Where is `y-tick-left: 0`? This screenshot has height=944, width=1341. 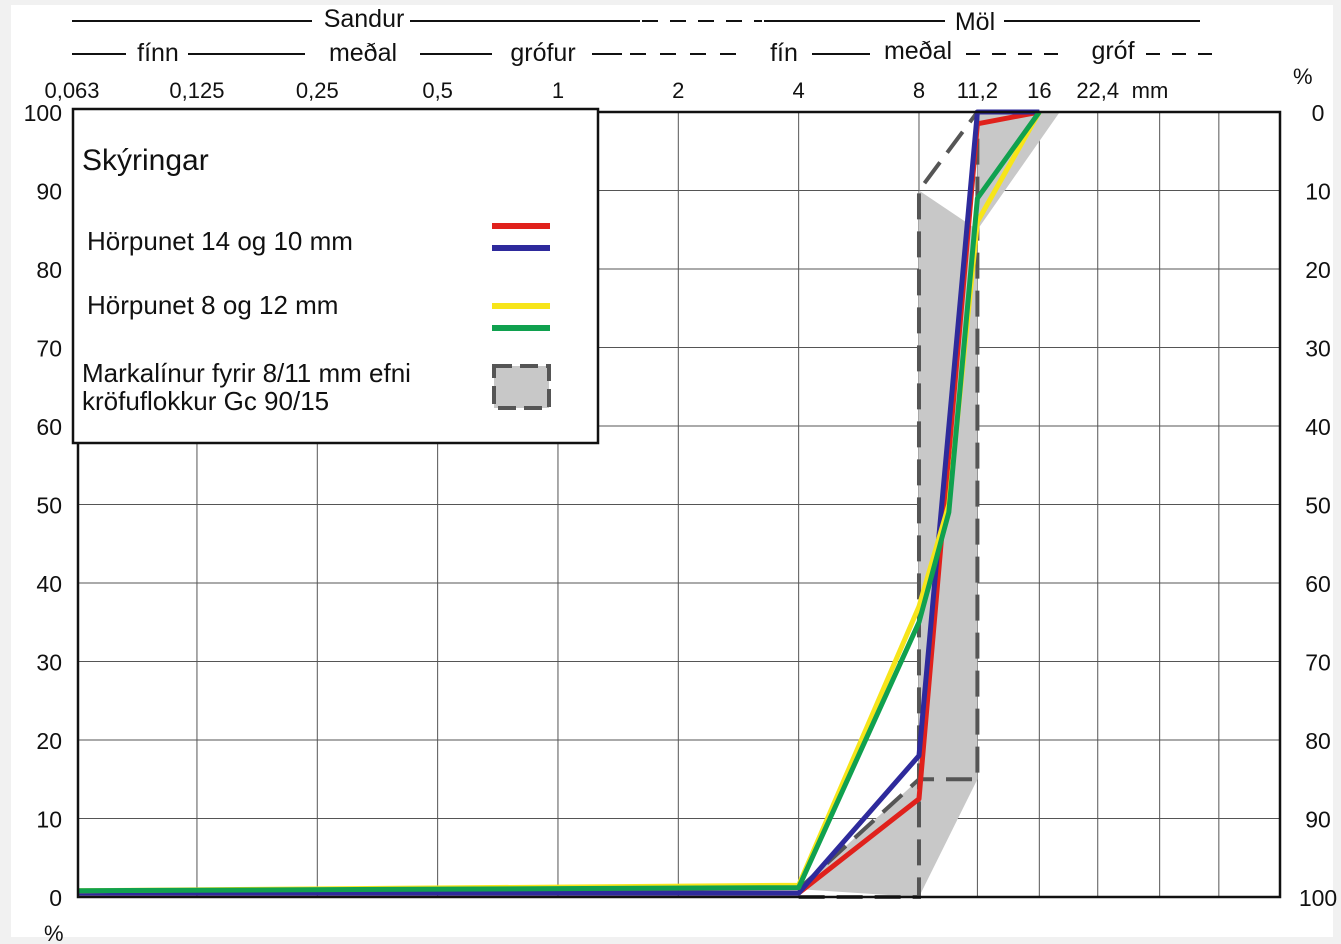 y-tick-left: 0 is located at coordinates (55, 898).